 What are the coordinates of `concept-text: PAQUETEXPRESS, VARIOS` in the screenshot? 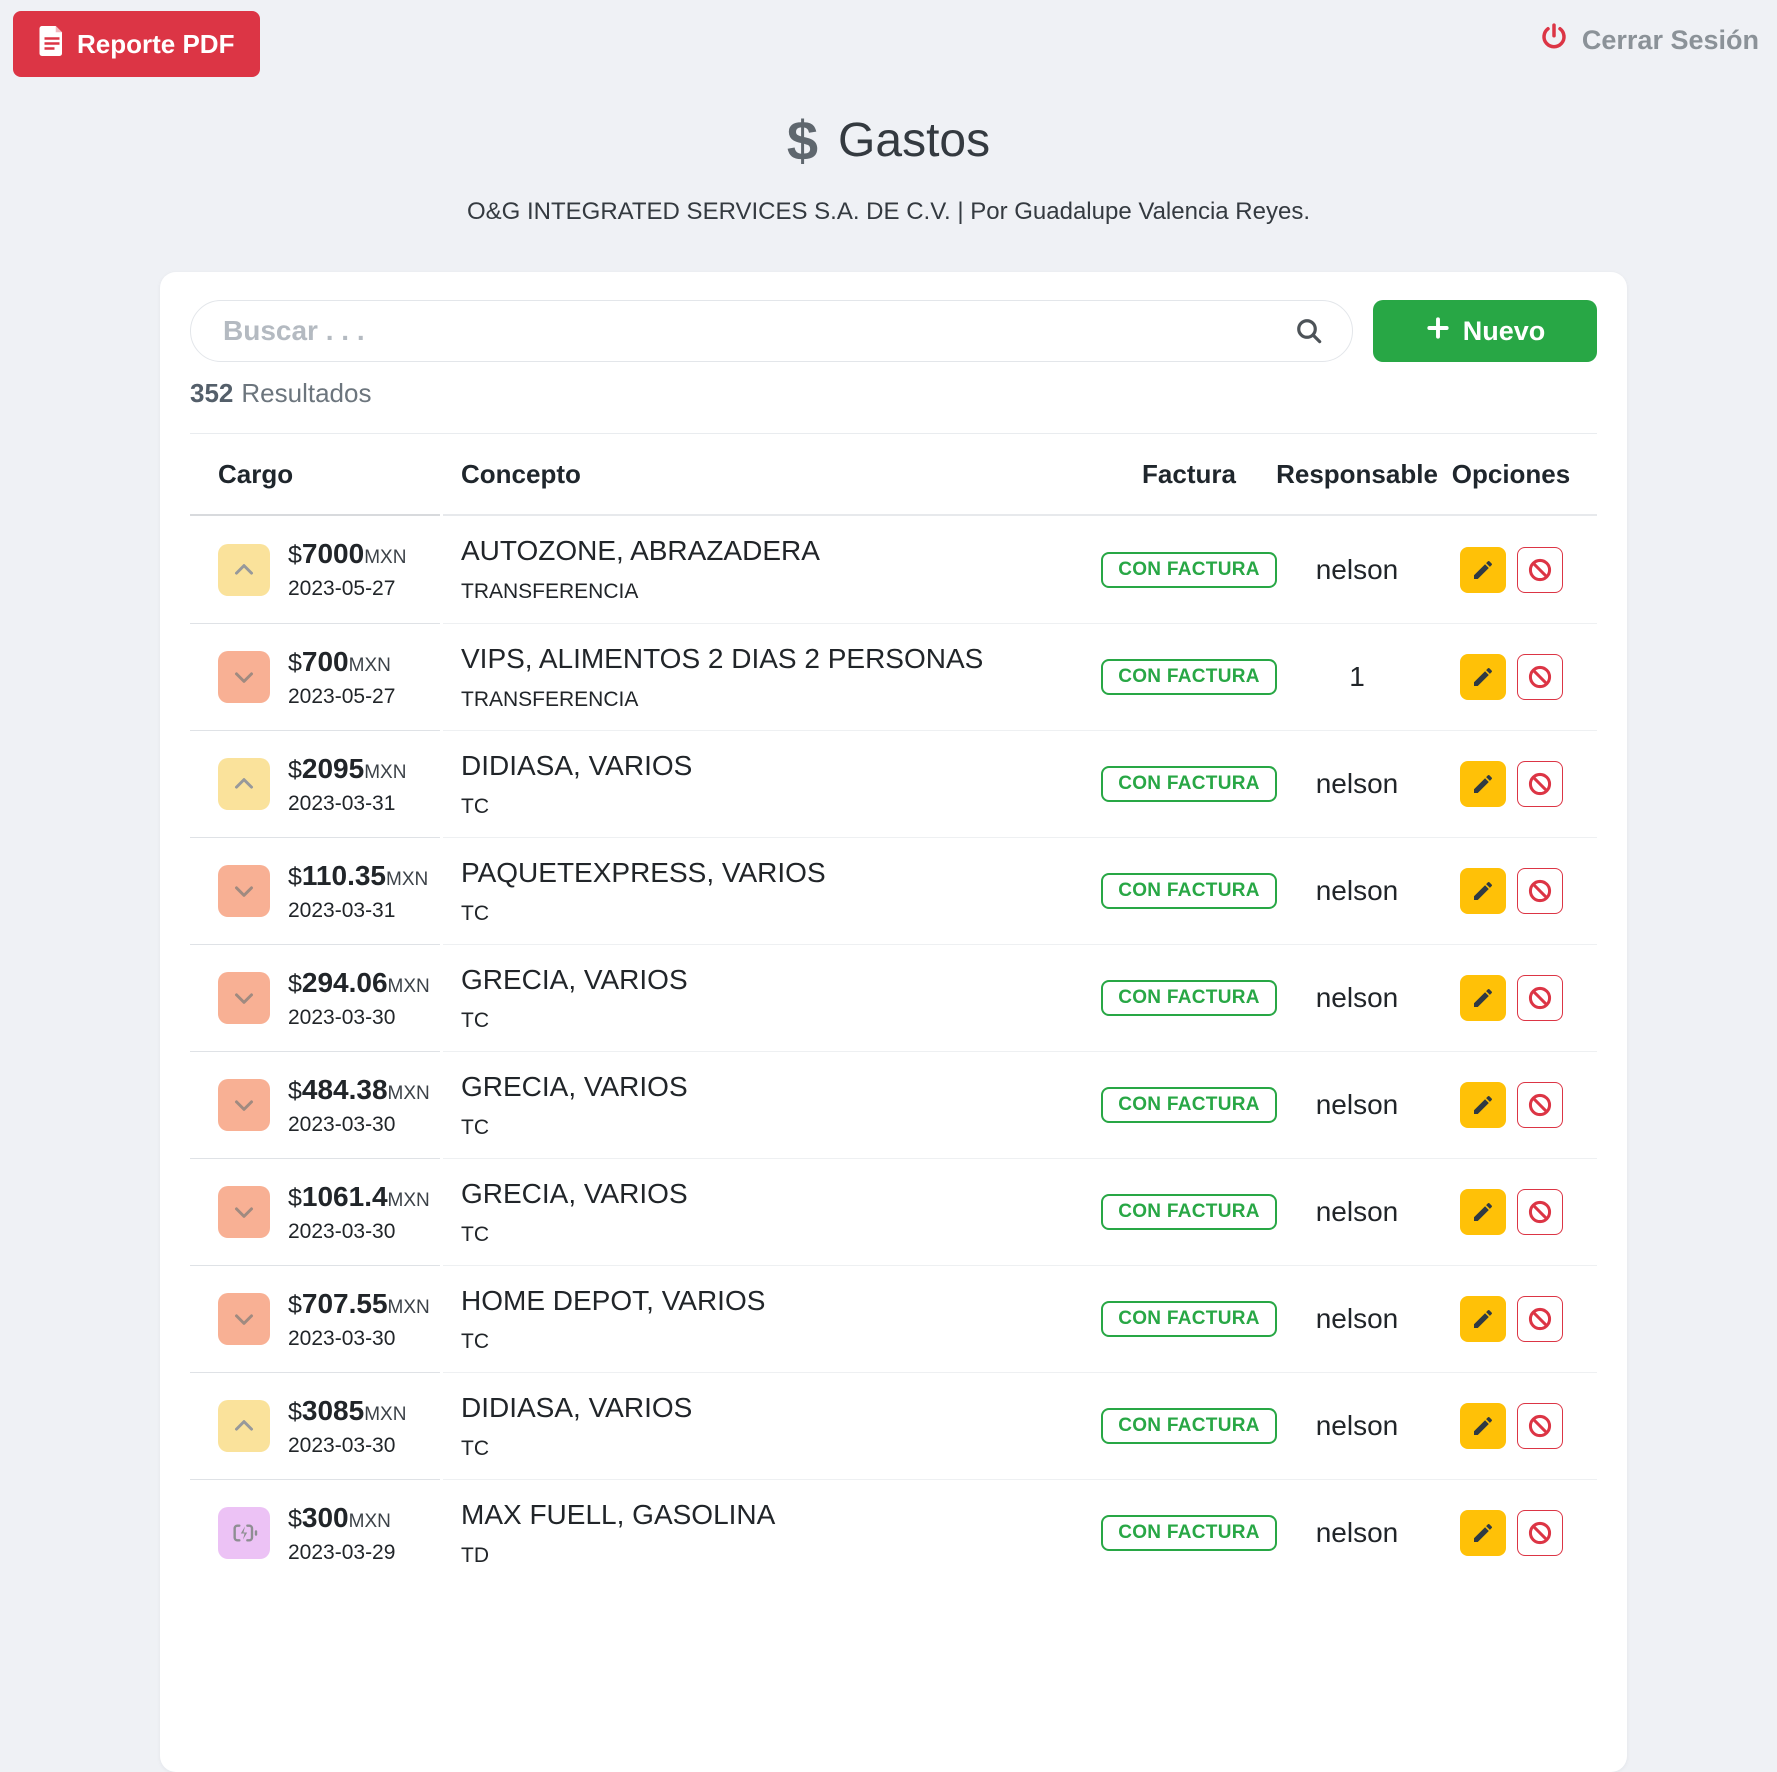 It's located at (643, 872).